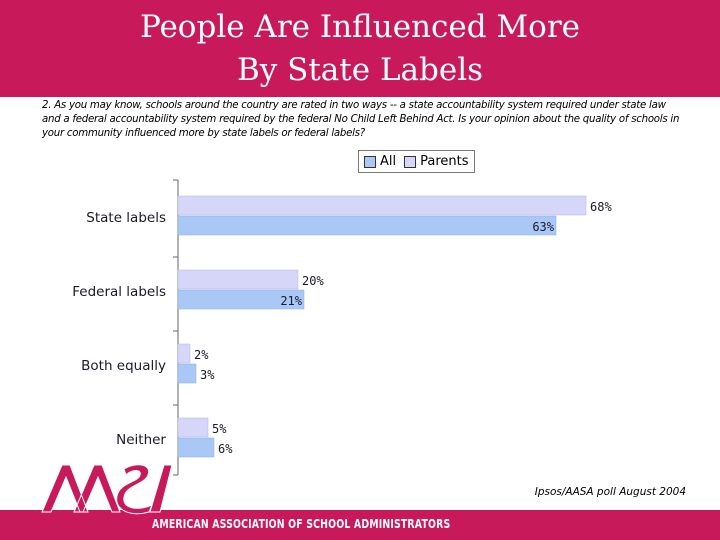  What do you see at coordinates (201, 355) in the screenshot?
I see `data-label: 2%` at bounding box center [201, 355].